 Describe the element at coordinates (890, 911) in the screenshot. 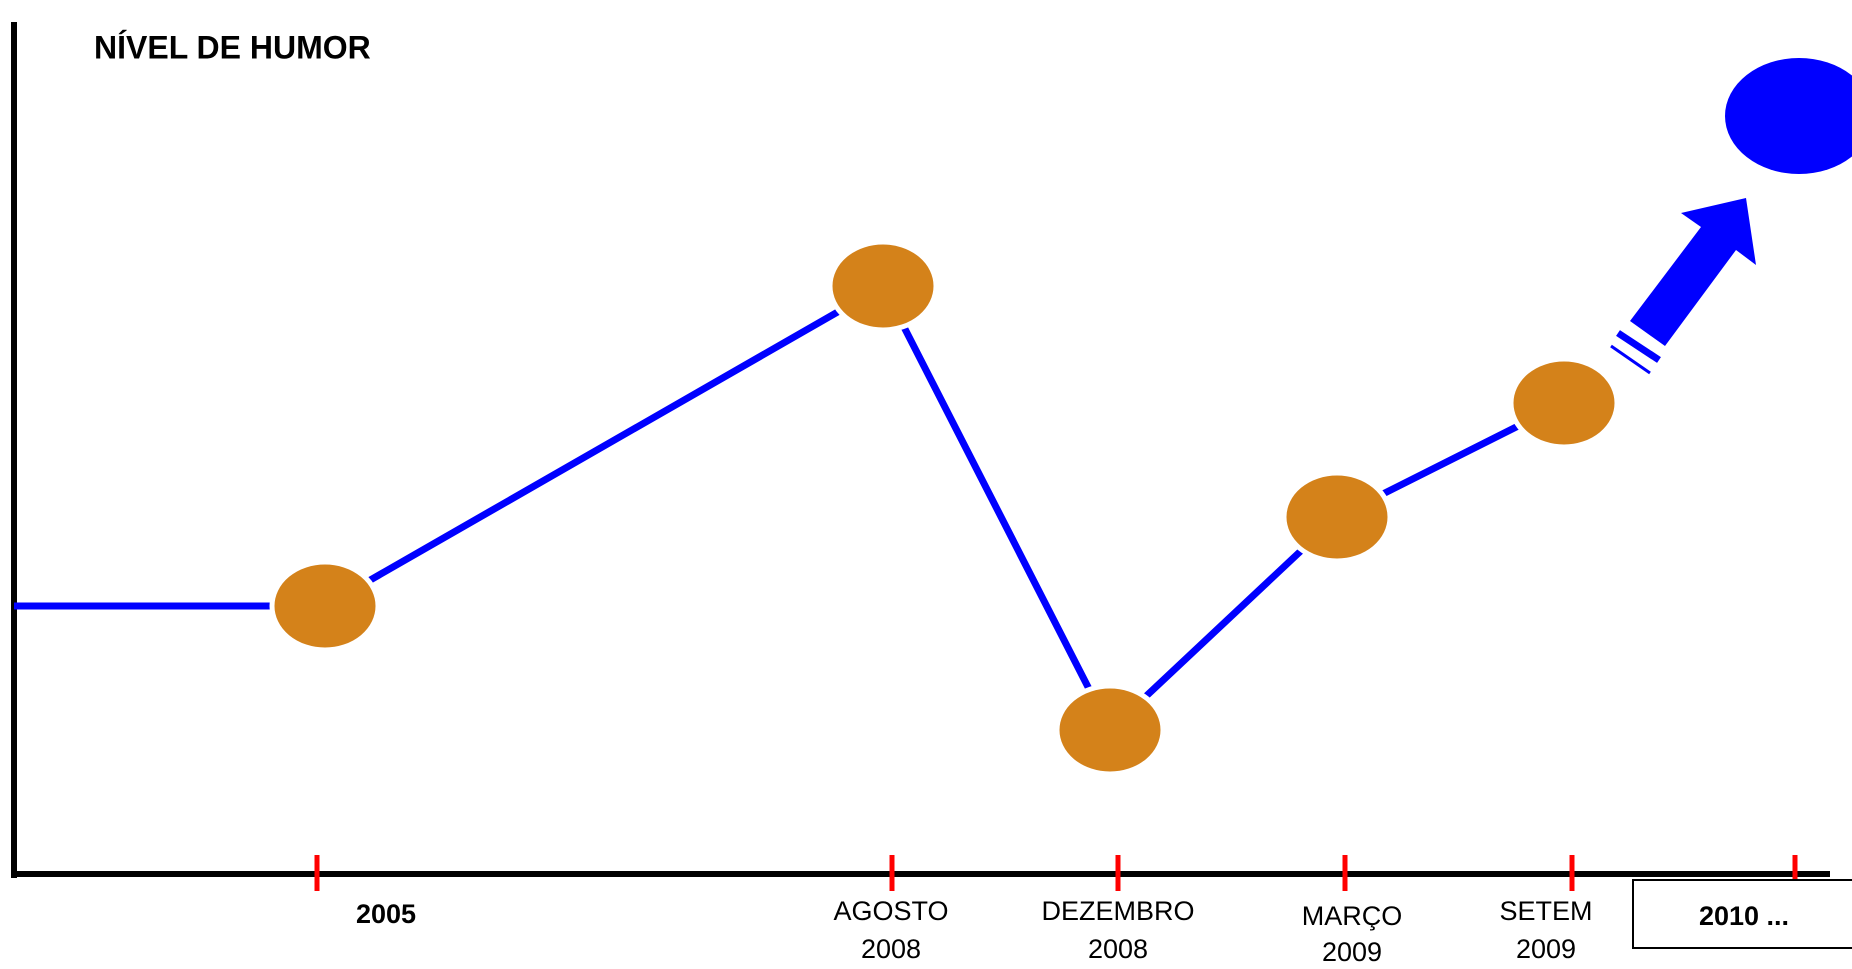

I see `time-label: AGOSTO` at that location.